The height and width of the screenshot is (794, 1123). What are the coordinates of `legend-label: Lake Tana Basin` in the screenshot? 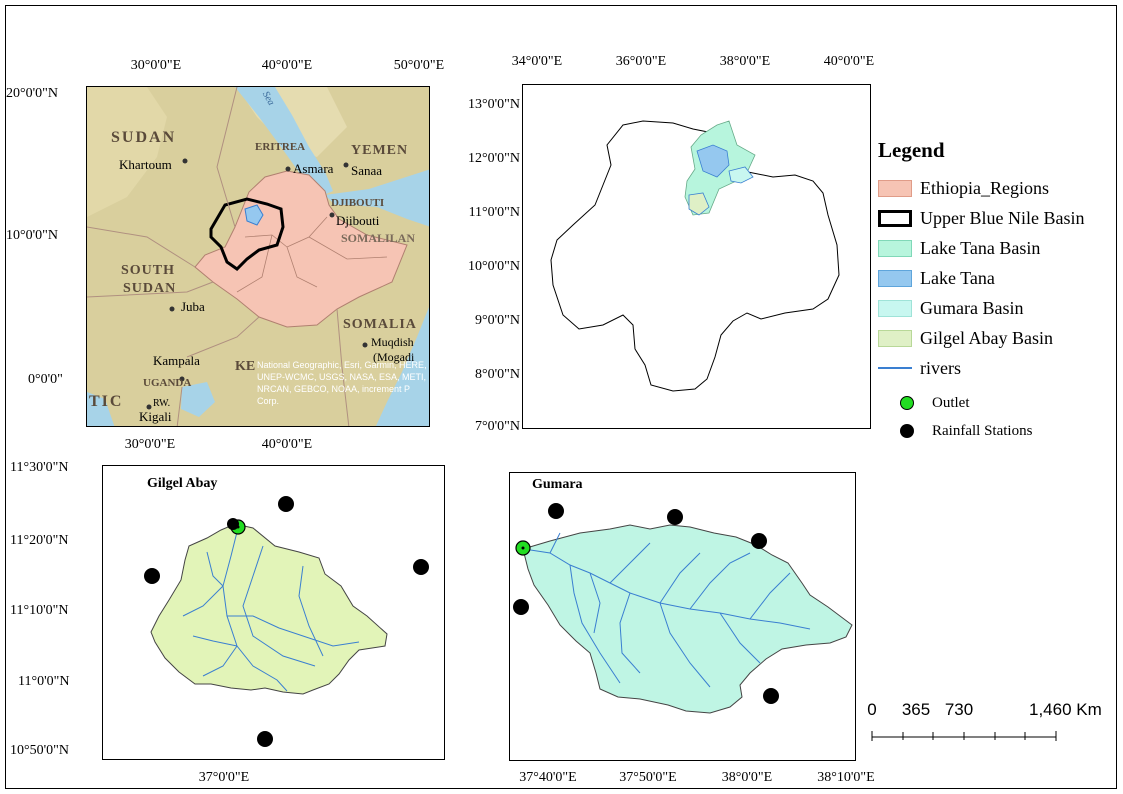 It's located at (980, 247).